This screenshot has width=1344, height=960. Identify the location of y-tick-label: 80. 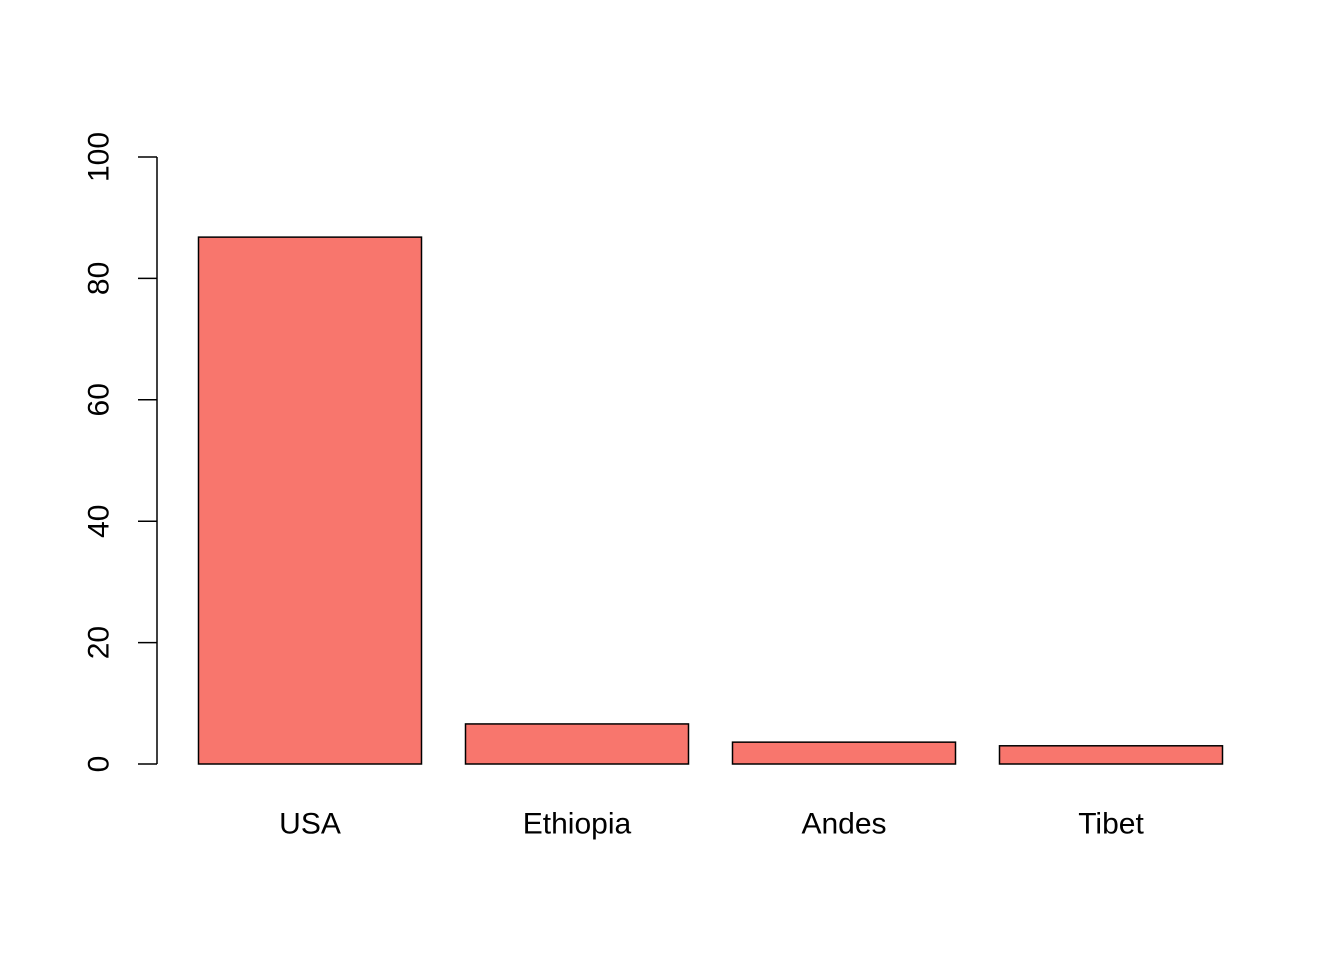
(99, 278).